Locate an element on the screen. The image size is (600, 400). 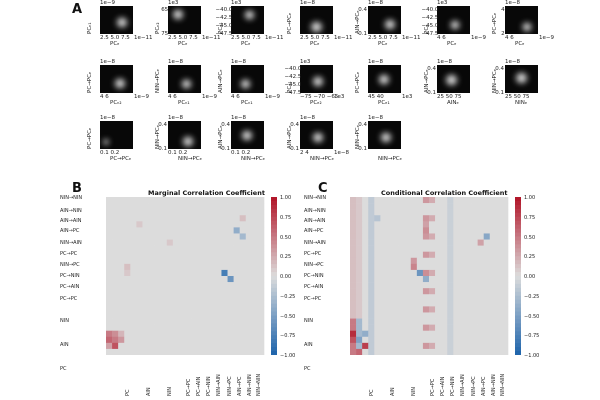
panel-letter-a: A is located at coordinates (77, 9).